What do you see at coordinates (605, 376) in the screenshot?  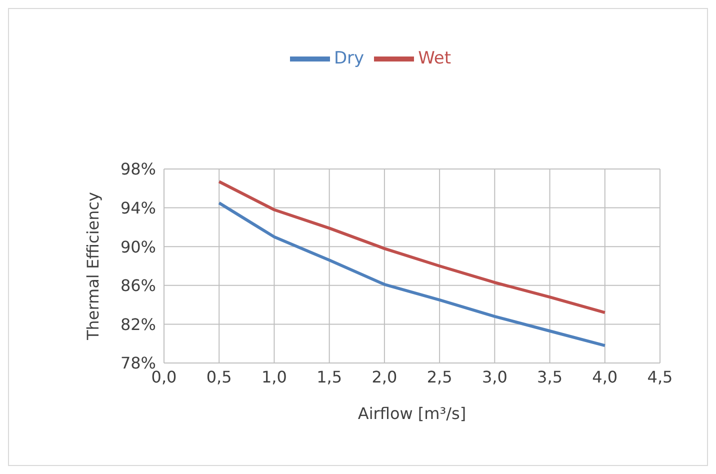 I see `x-tick-label: 4,0` at bounding box center [605, 376].